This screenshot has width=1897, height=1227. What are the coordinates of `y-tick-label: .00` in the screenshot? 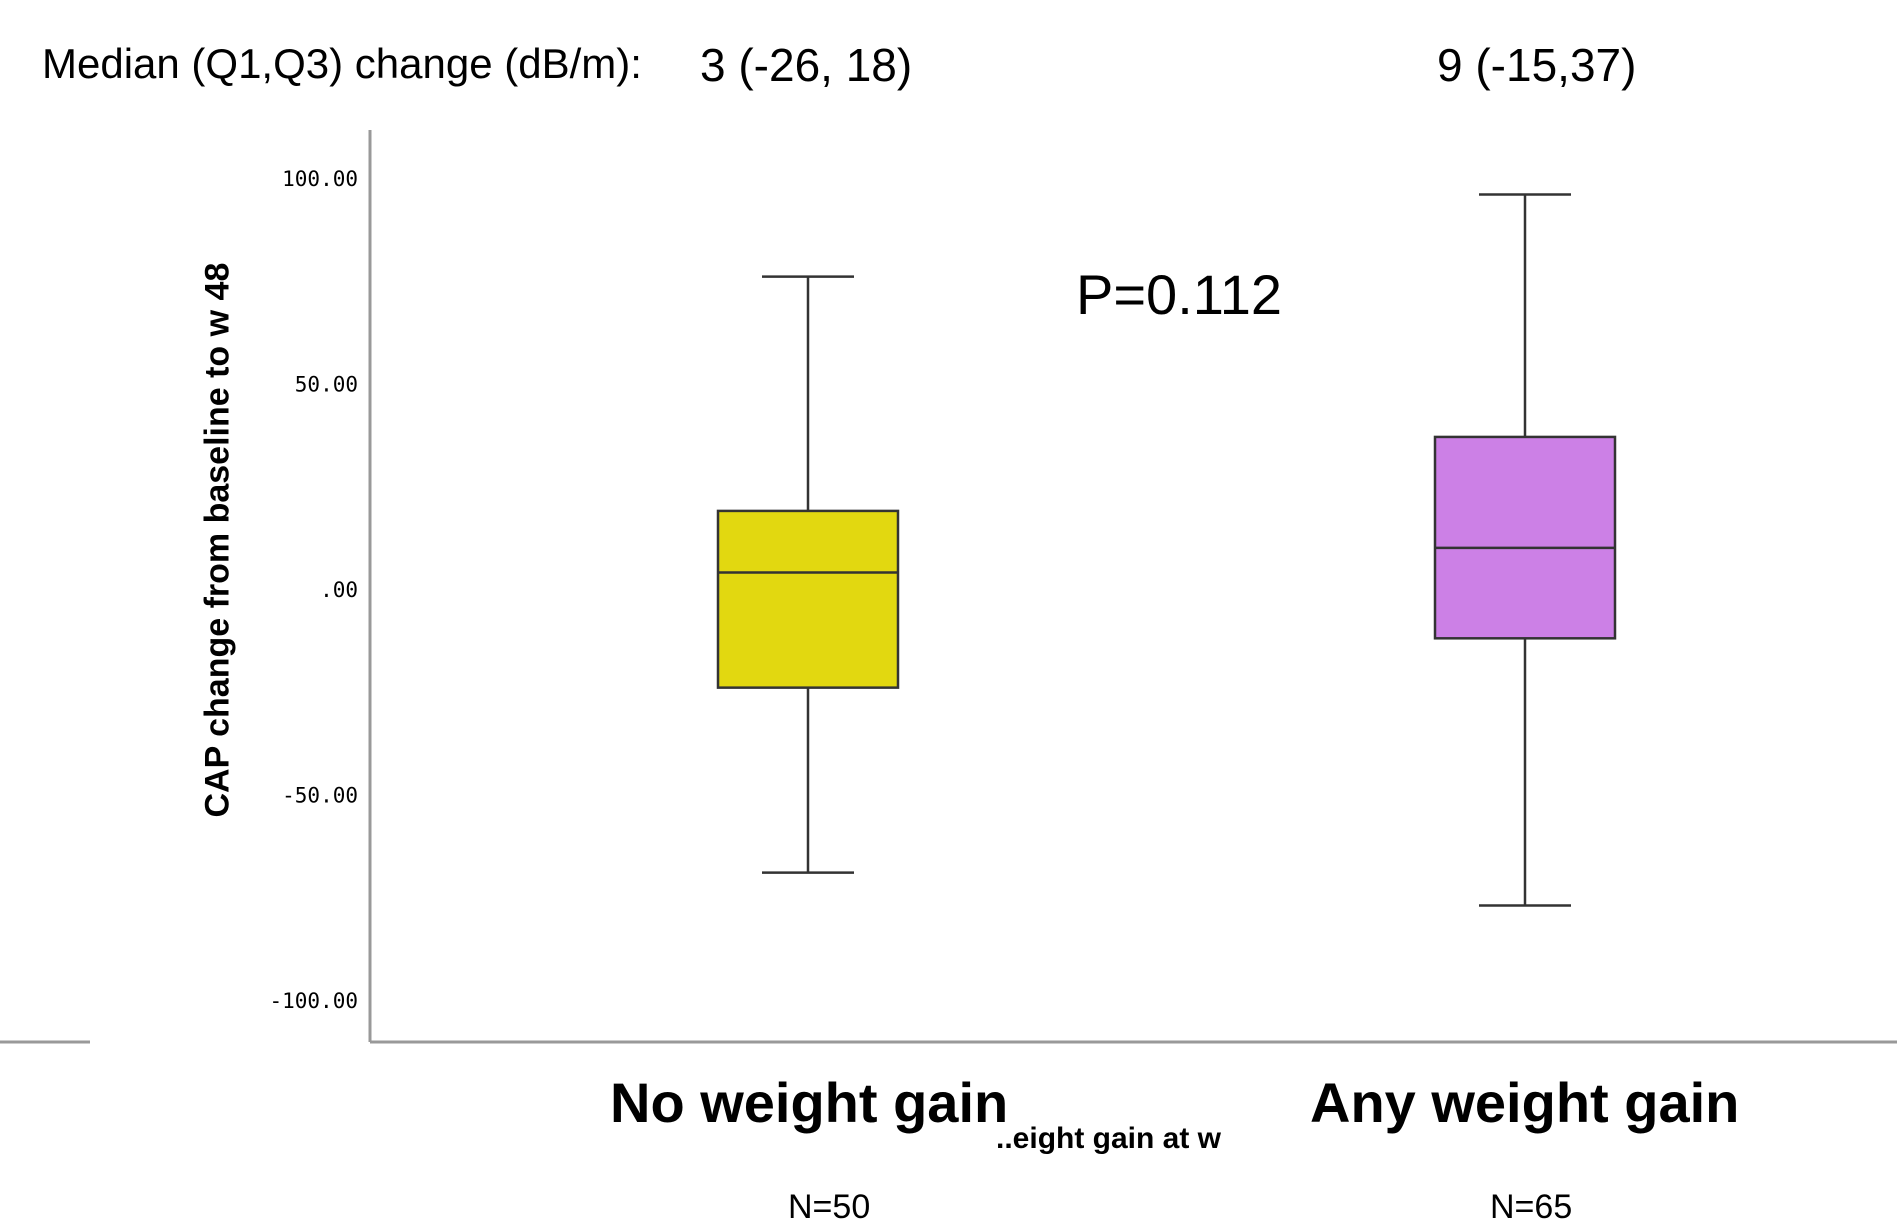 It's located at (339, 590).